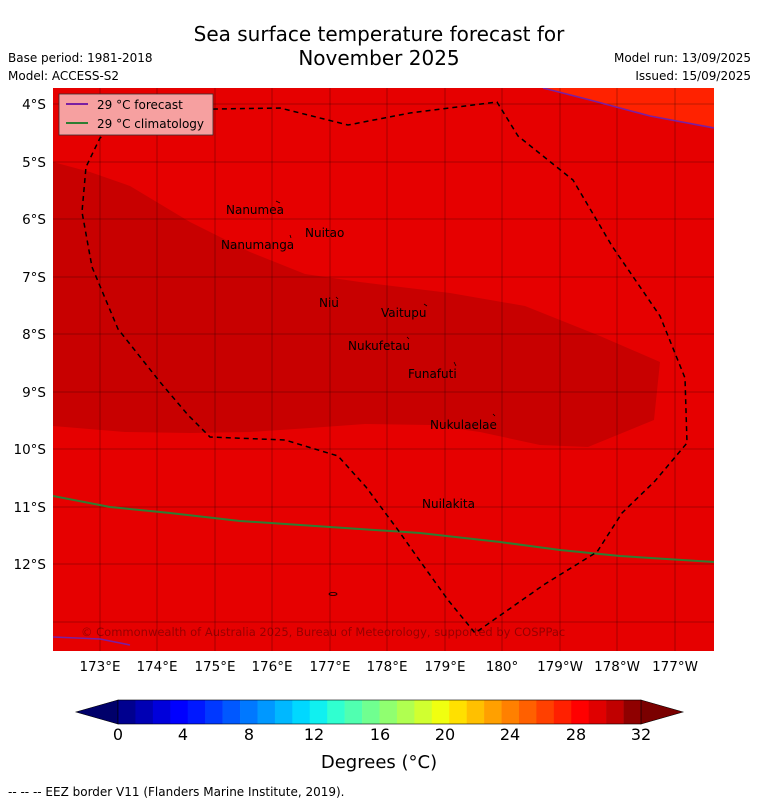 This screenshot has width=758, height=804. I want to click on colorbar-tick-12: 12, so click(314, 734).